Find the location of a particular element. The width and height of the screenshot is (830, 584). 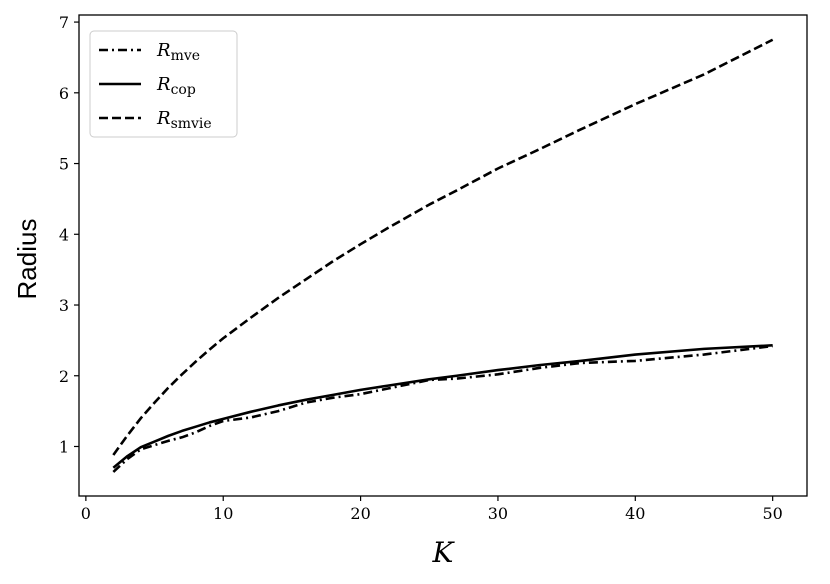

x-axis: 0 10 20 30 40 50 is located at coordinates (432, 509).